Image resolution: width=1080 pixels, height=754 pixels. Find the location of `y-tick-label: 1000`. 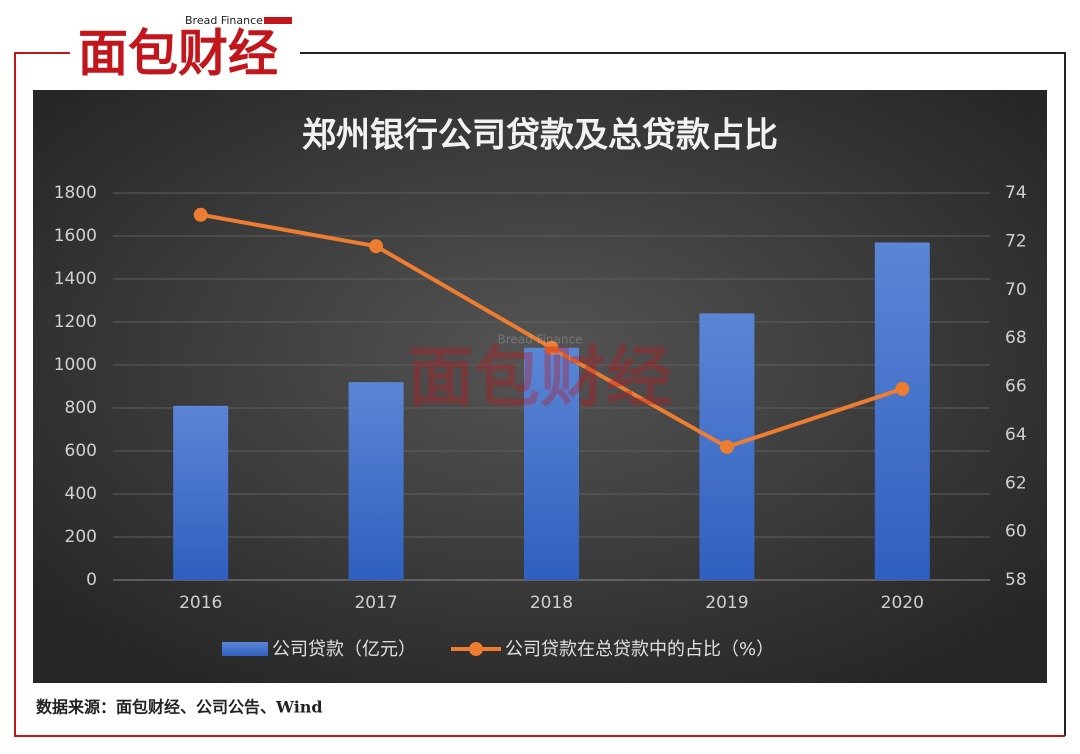

y-tick-label: 1000 is located at coordinates (75, 365).